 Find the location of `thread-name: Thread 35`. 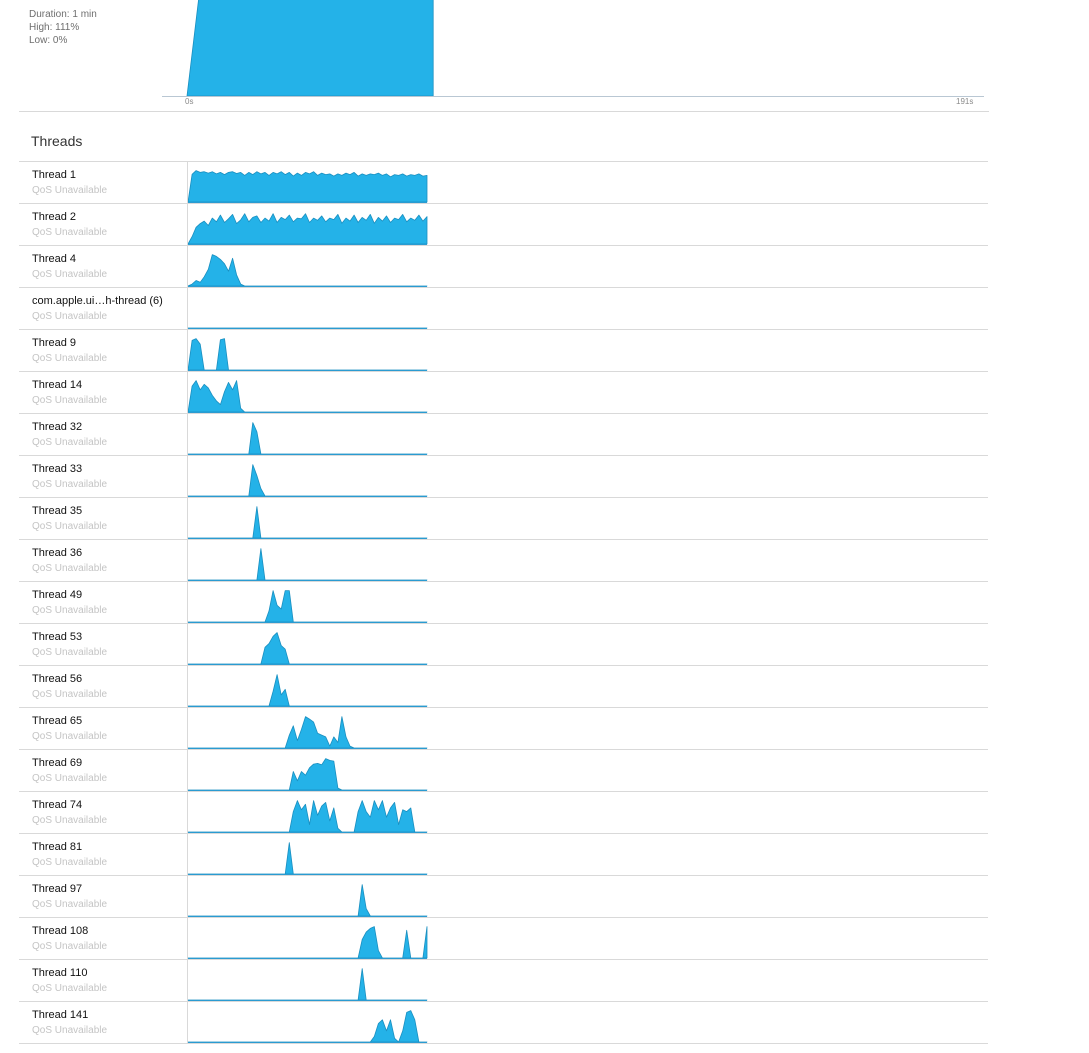

thread-name: Thread 35 is located at coordinates (57, 511).